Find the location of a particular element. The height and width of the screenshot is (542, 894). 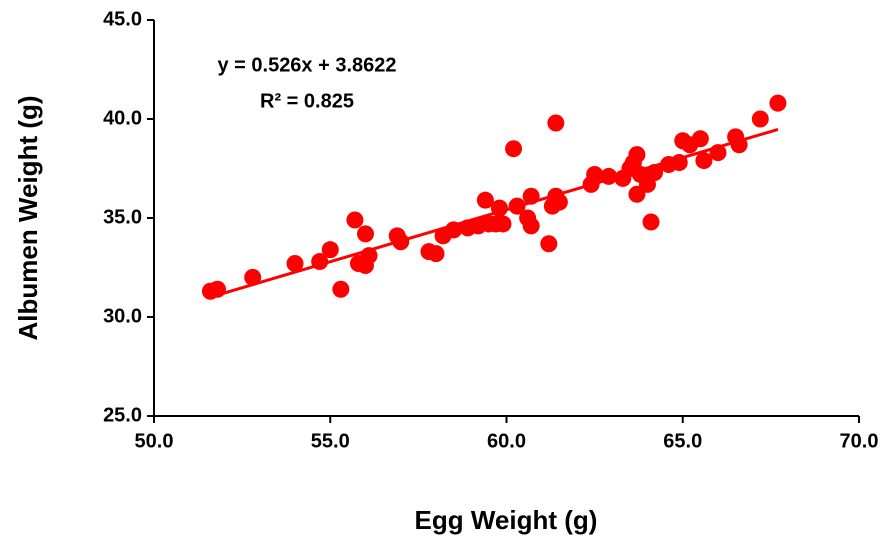

trend-equation: y = 0.526x + 3.8622 is located at coordinates (306, 65).